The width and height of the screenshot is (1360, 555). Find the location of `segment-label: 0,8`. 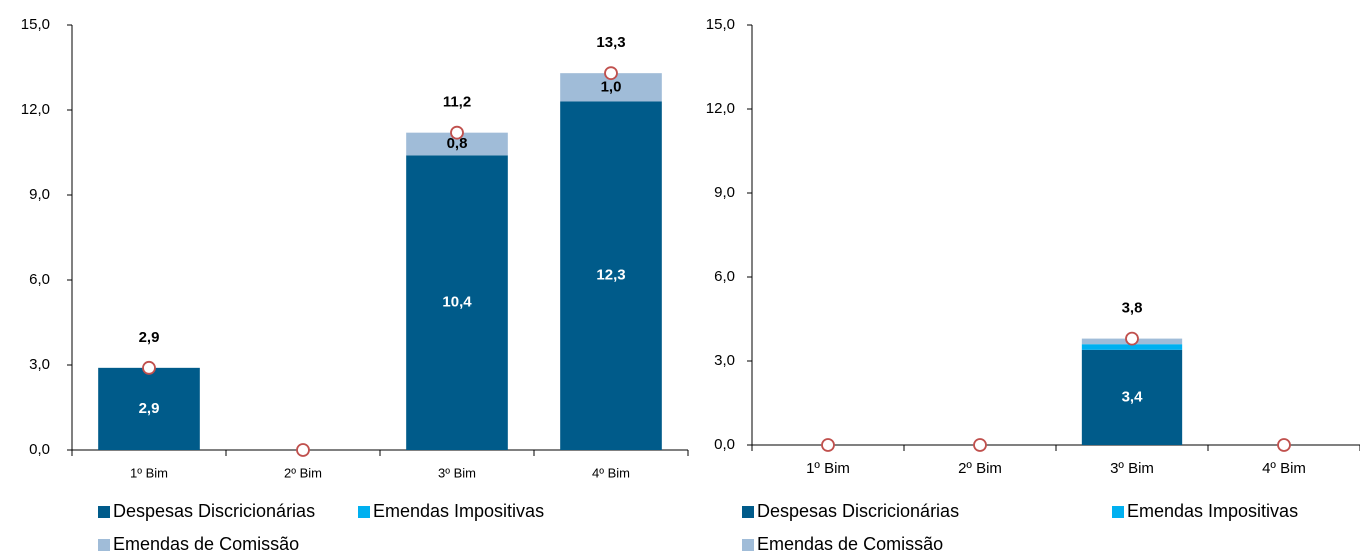

segment-label: 0,8 is located at coordinates (457, 143).